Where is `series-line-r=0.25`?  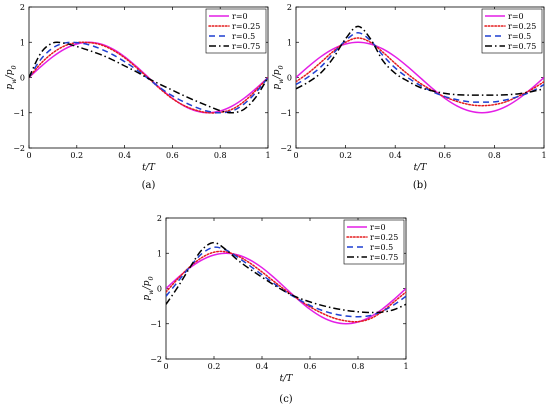
series-line-r=0.25 is located at coordinates (286, 286).